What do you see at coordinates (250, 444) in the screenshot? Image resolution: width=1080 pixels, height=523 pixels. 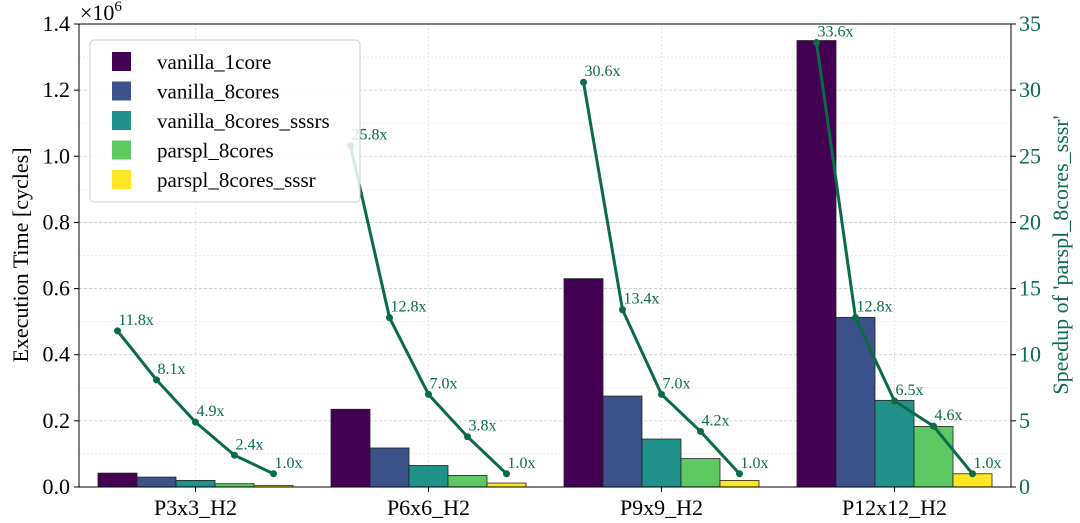 I see `speedup-label: 2.4x` at bounding box center [250, 444].